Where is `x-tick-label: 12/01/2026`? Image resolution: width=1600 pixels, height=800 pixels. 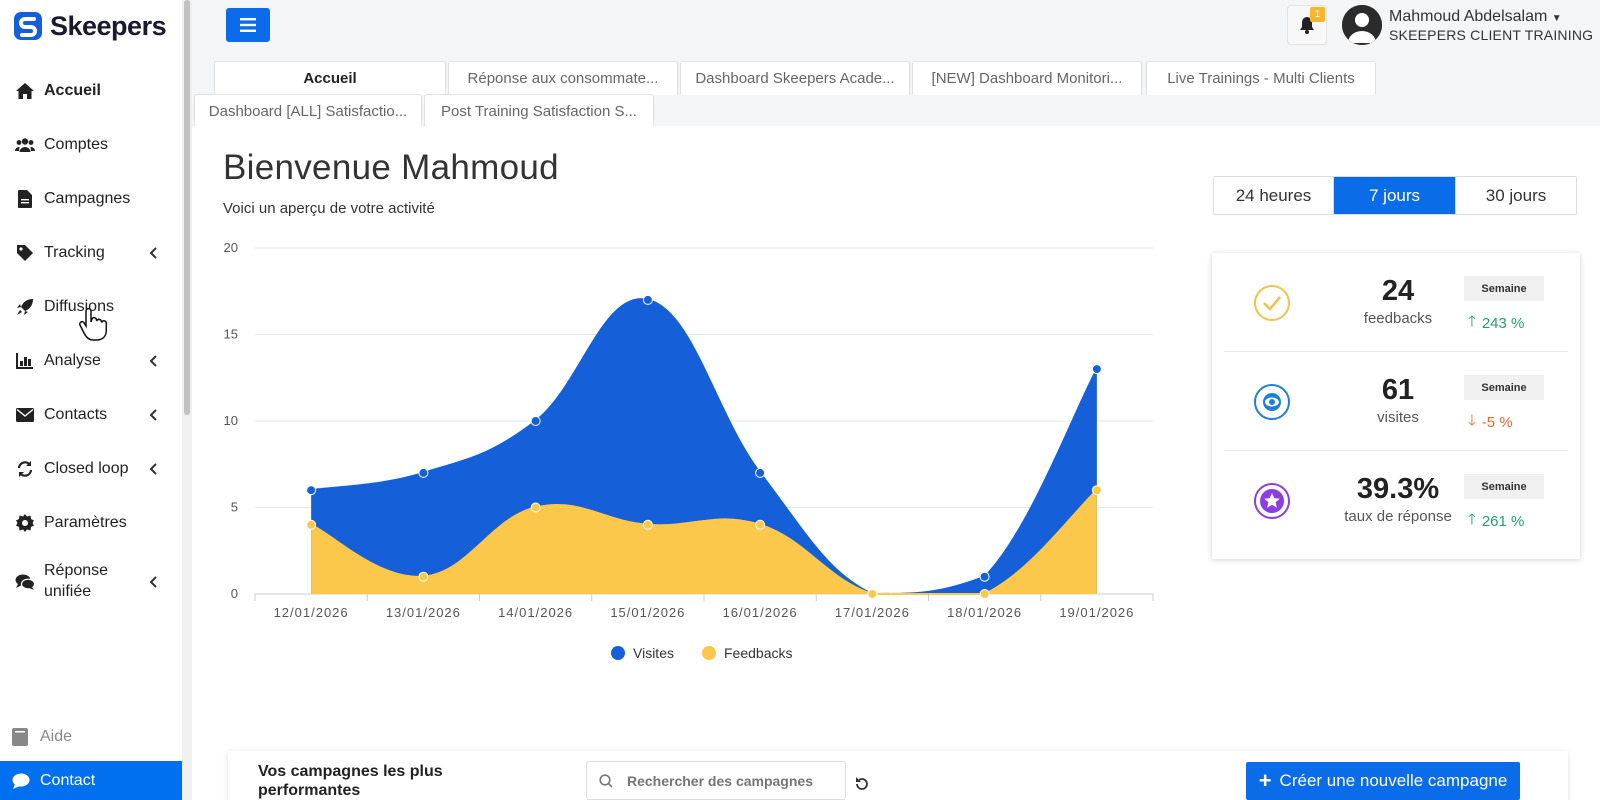 x-tick-label: 12/01/2026 is located at coordinates (311, 612).